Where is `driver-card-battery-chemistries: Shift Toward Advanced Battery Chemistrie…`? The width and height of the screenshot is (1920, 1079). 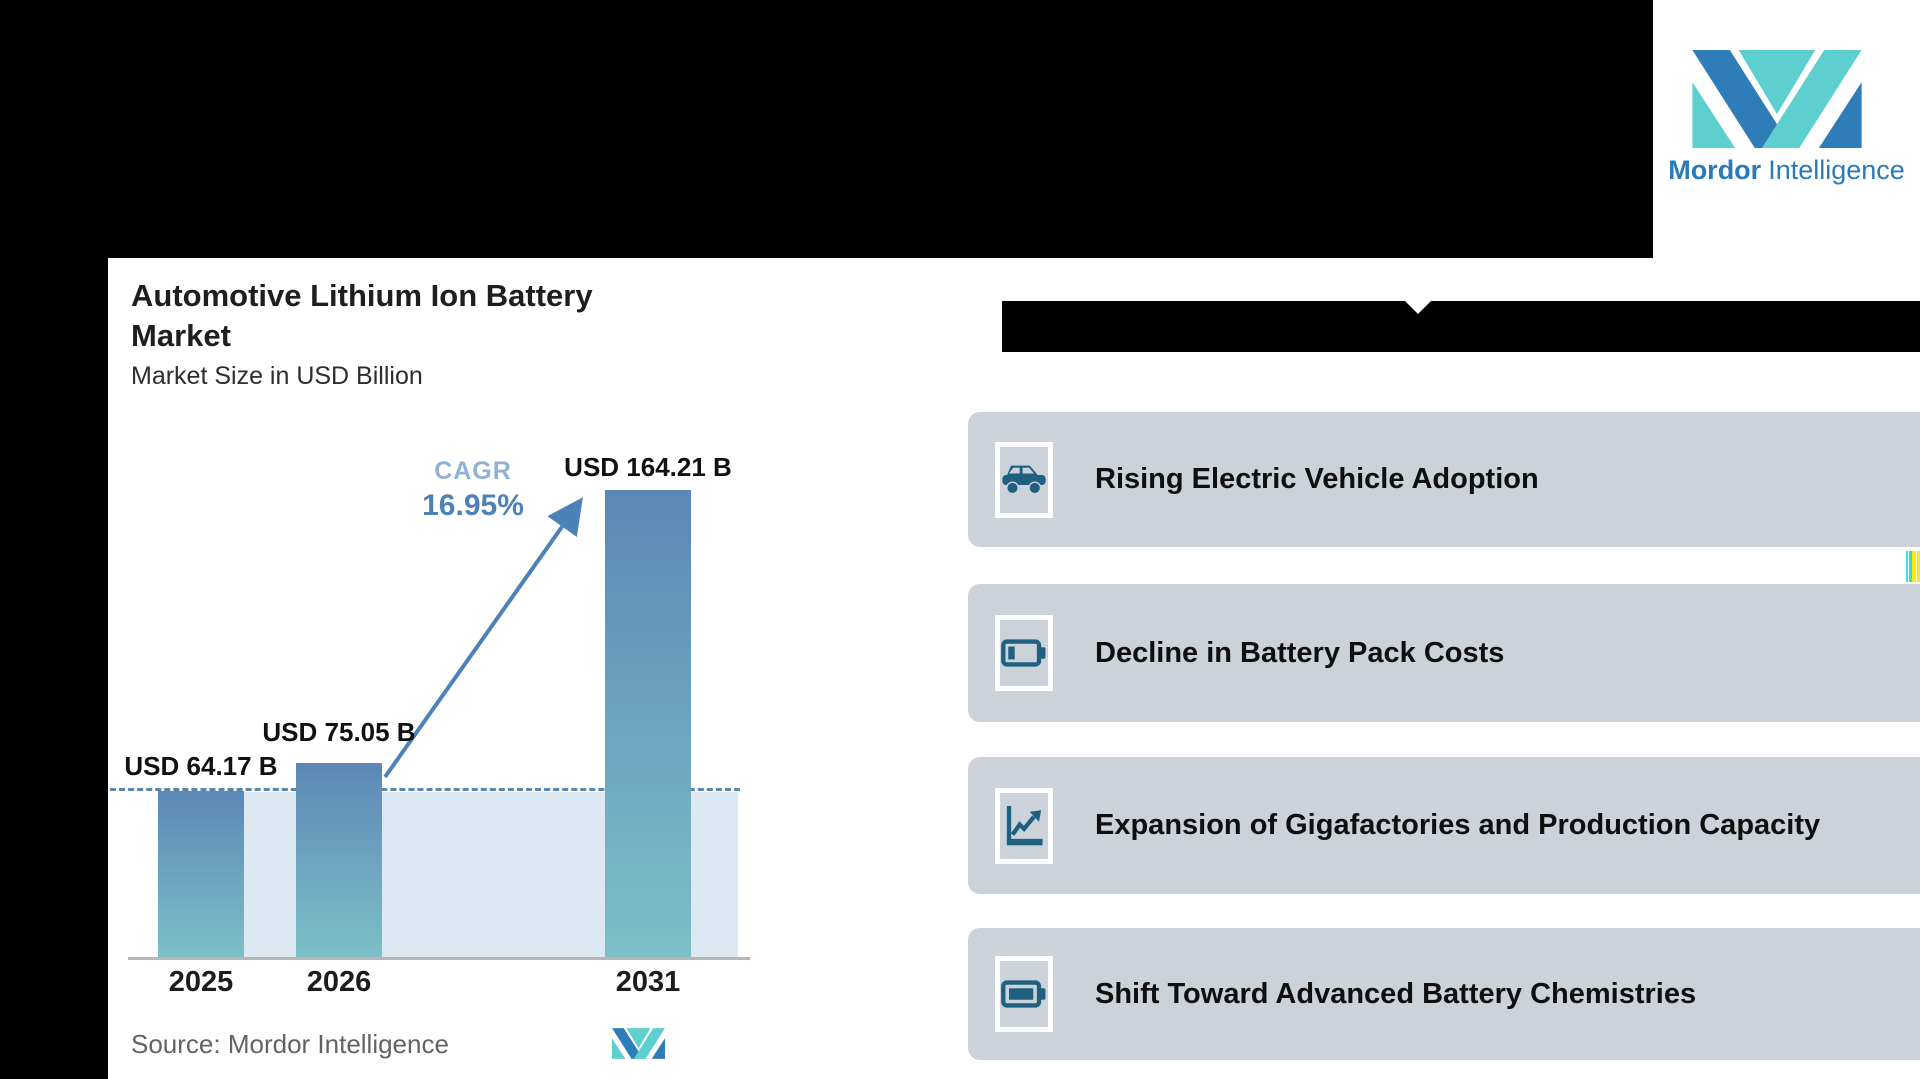 driver-card-battery-chemistries: Shift Toward Advanced Battery Chemistrie… is located at coordinates (1444, 994).